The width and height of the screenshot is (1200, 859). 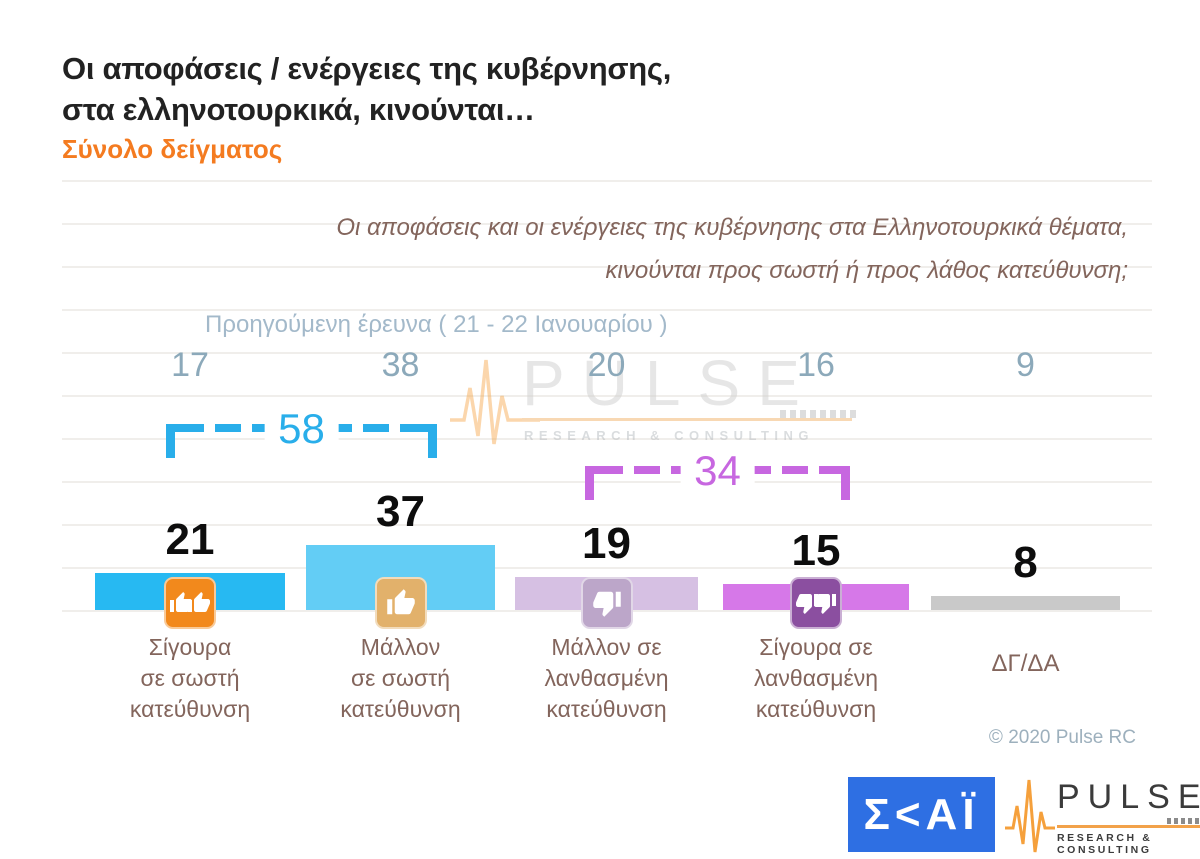 What do you see at coordinates (190, 365) in the screenshot?
I see `previous-value: 17` at bounding box center [190, 365].